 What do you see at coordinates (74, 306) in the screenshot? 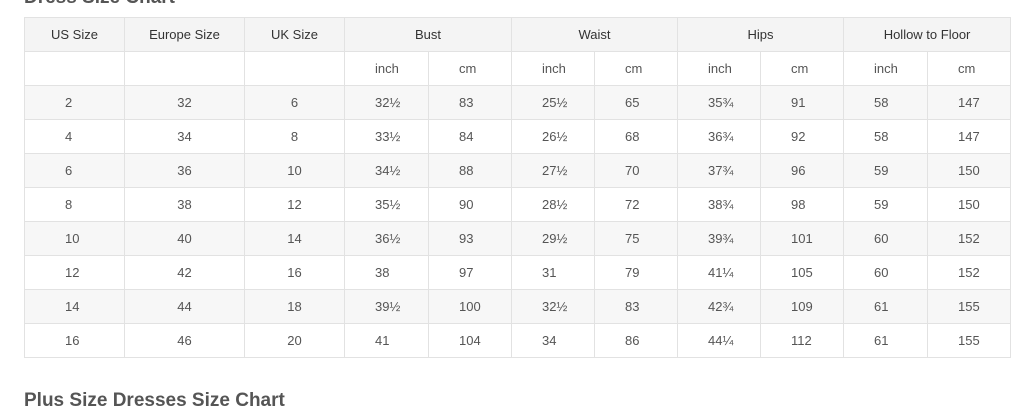
I see `table-cell: 14` at bounding box center [74, 306].